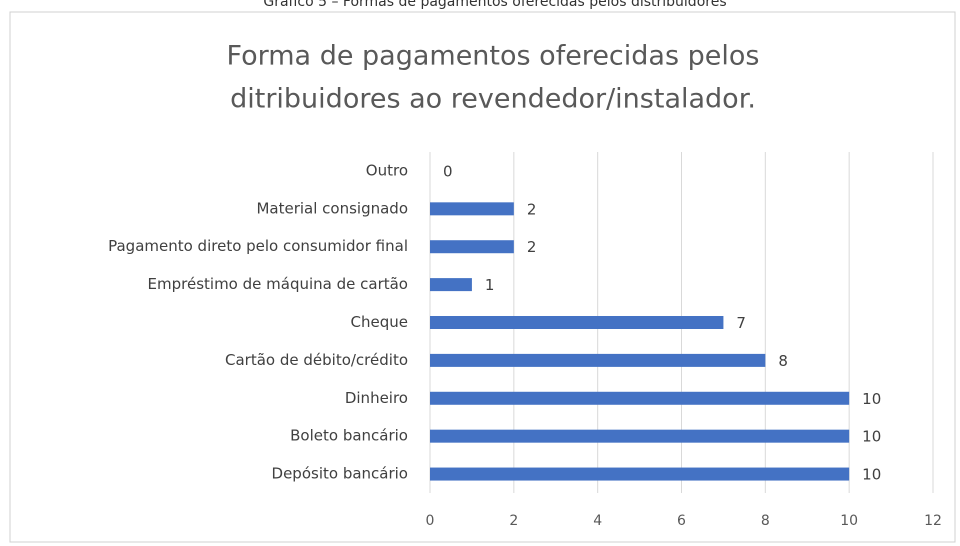 Image resolution: width=960 pixels, height=546 pixels. I want to click on y-tick-label: Pagamento direto pelo consumidor final, so click(258, 246).